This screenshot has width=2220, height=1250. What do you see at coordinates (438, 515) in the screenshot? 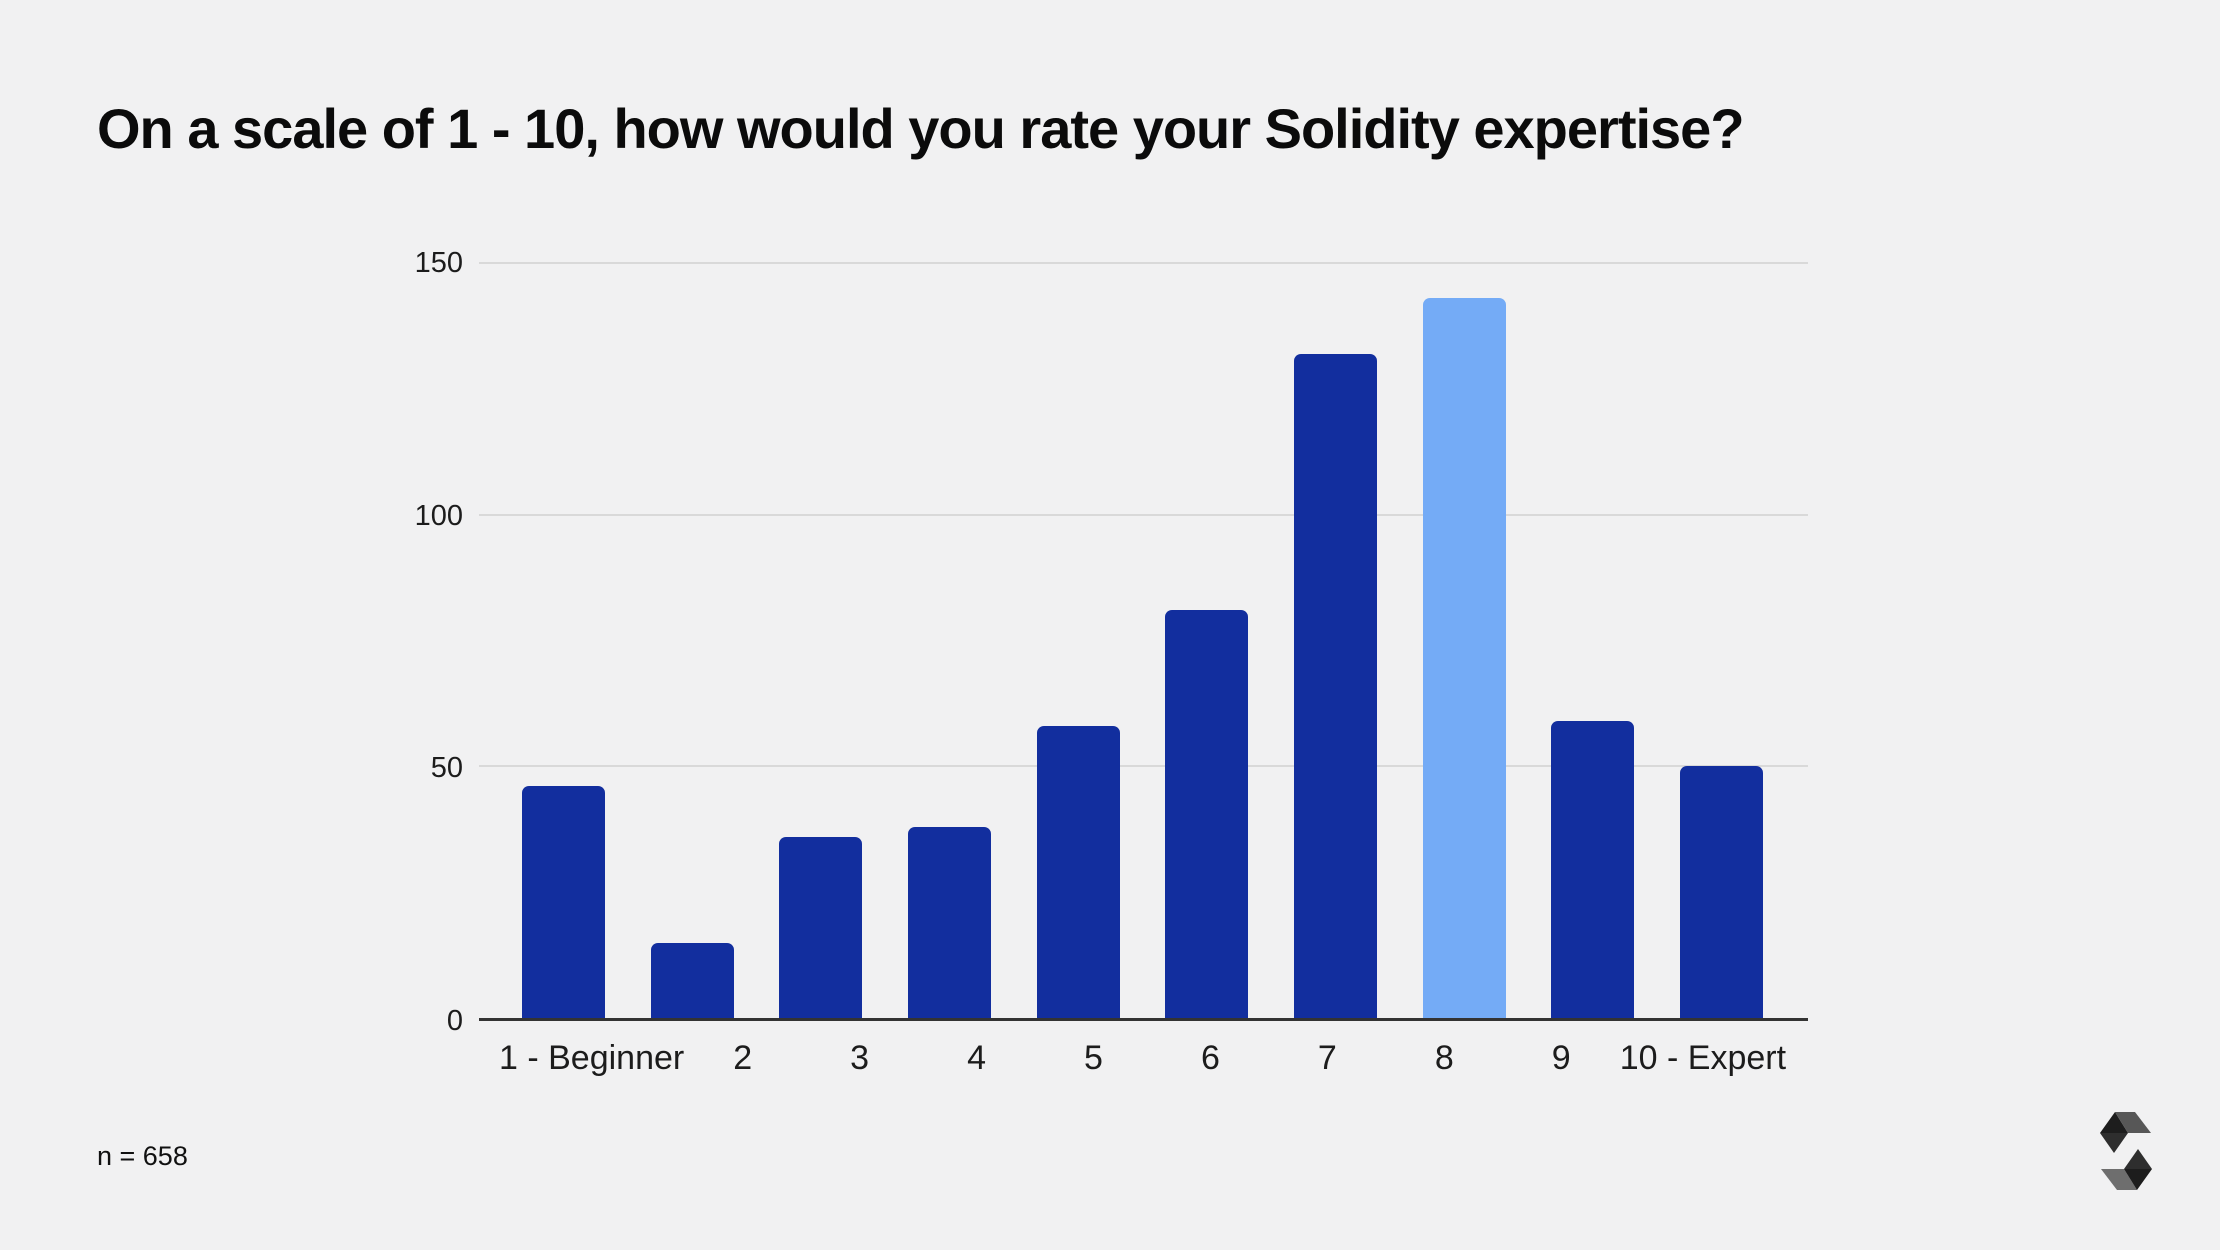
I see `y-tick-label-100: 100` at bounding box center [438, 515].